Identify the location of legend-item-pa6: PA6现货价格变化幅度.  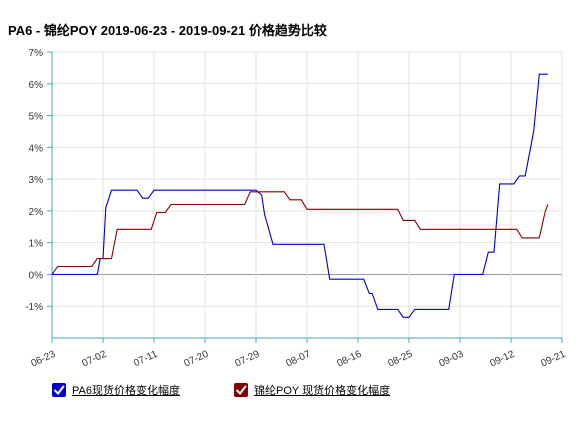
(116, 390).